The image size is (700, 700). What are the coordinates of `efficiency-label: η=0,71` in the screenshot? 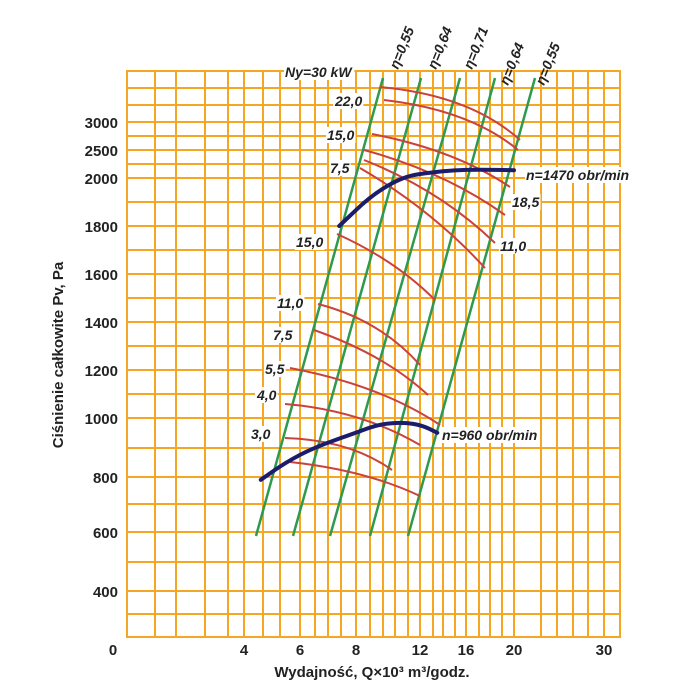 It's located at (475, 47).